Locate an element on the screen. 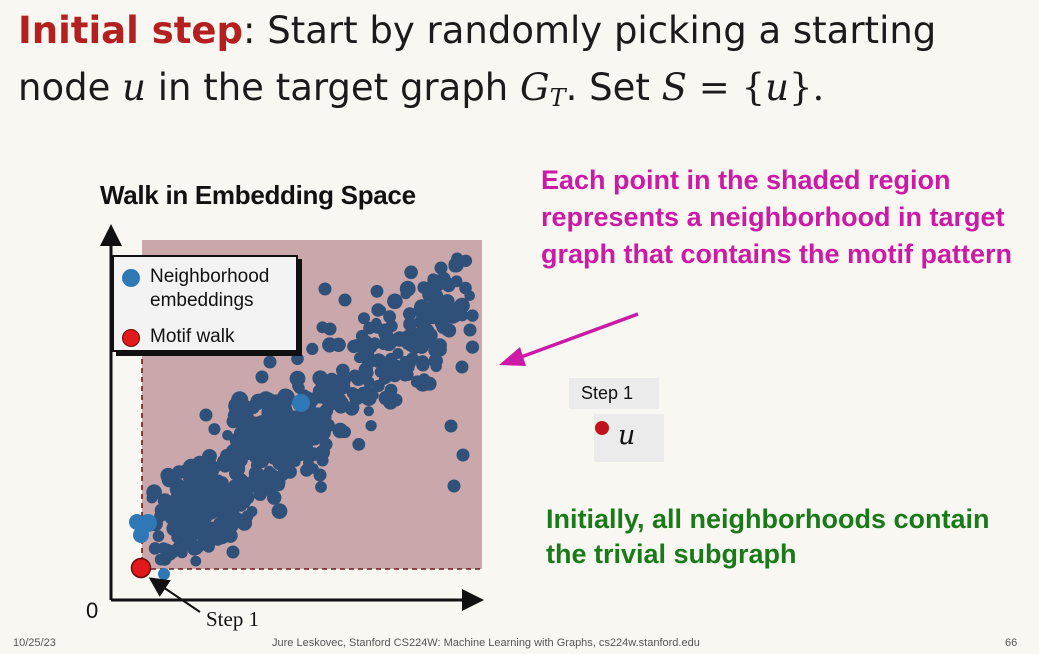  origin-label: 0 is located at coordinates (92, 610).